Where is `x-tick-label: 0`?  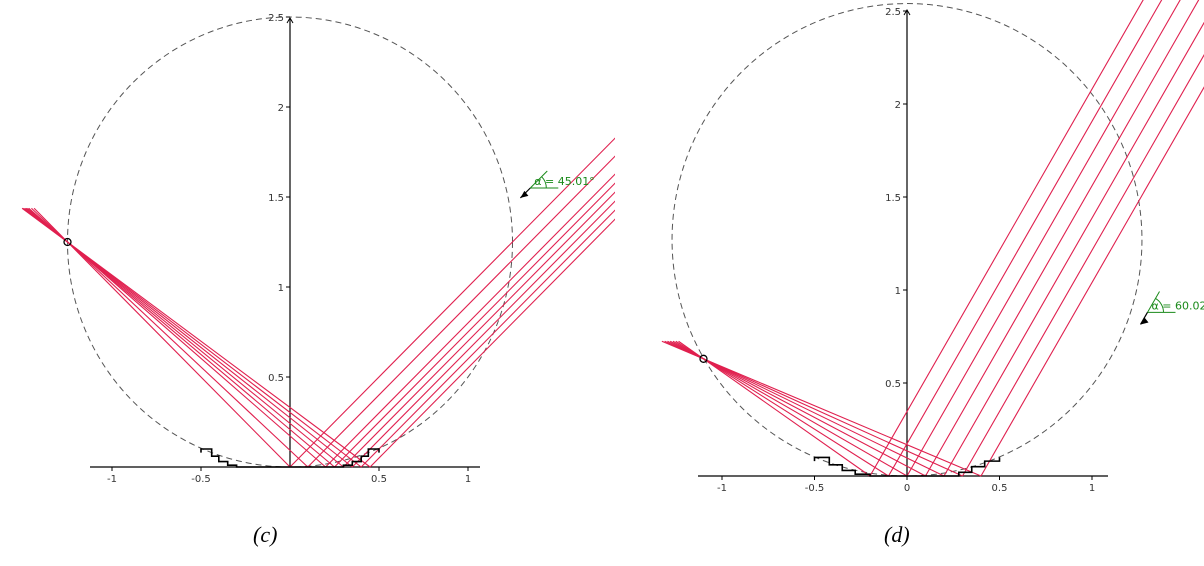
x-tick-label: 0 is located at coordinates (907, 488).